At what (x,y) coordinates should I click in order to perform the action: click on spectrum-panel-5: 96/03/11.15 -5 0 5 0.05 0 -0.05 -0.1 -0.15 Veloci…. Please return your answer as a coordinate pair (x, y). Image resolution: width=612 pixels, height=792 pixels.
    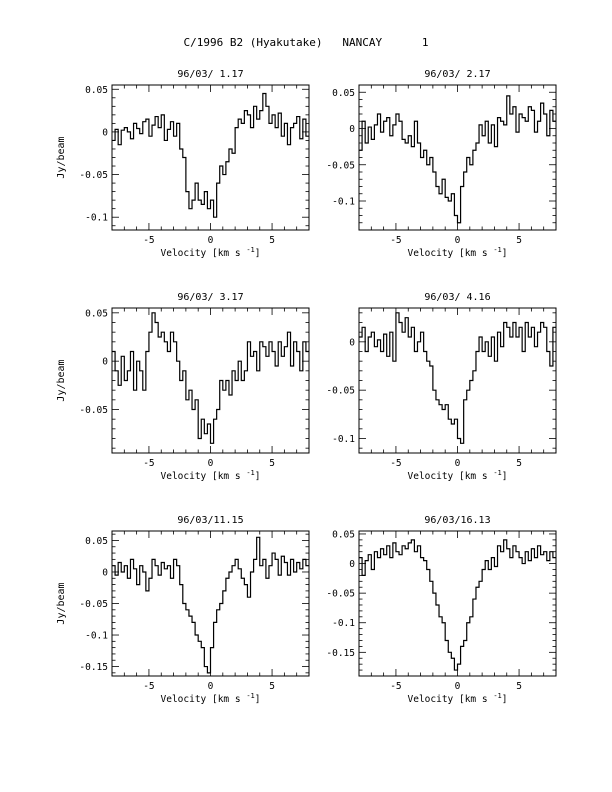
    Looking at the image, I should click on (183, 610).